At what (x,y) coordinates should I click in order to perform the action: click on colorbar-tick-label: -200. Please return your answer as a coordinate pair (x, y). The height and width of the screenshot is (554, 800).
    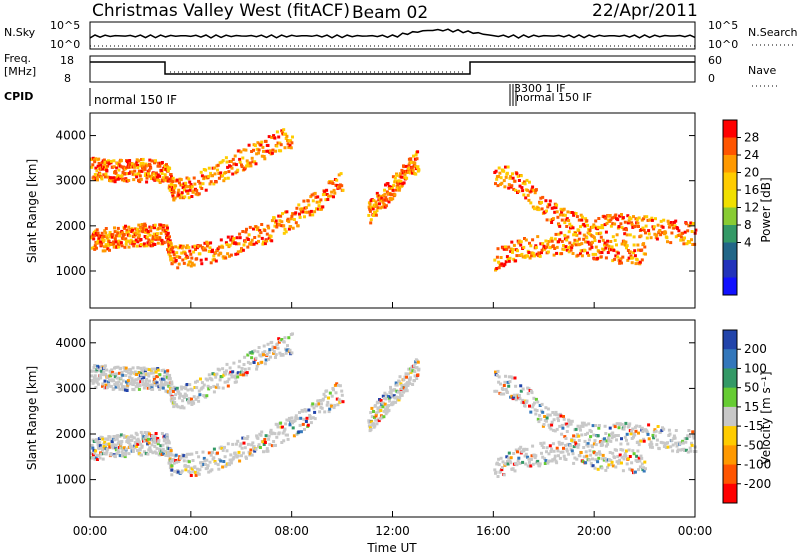
    Looking at the image, I should click on (757, 484).